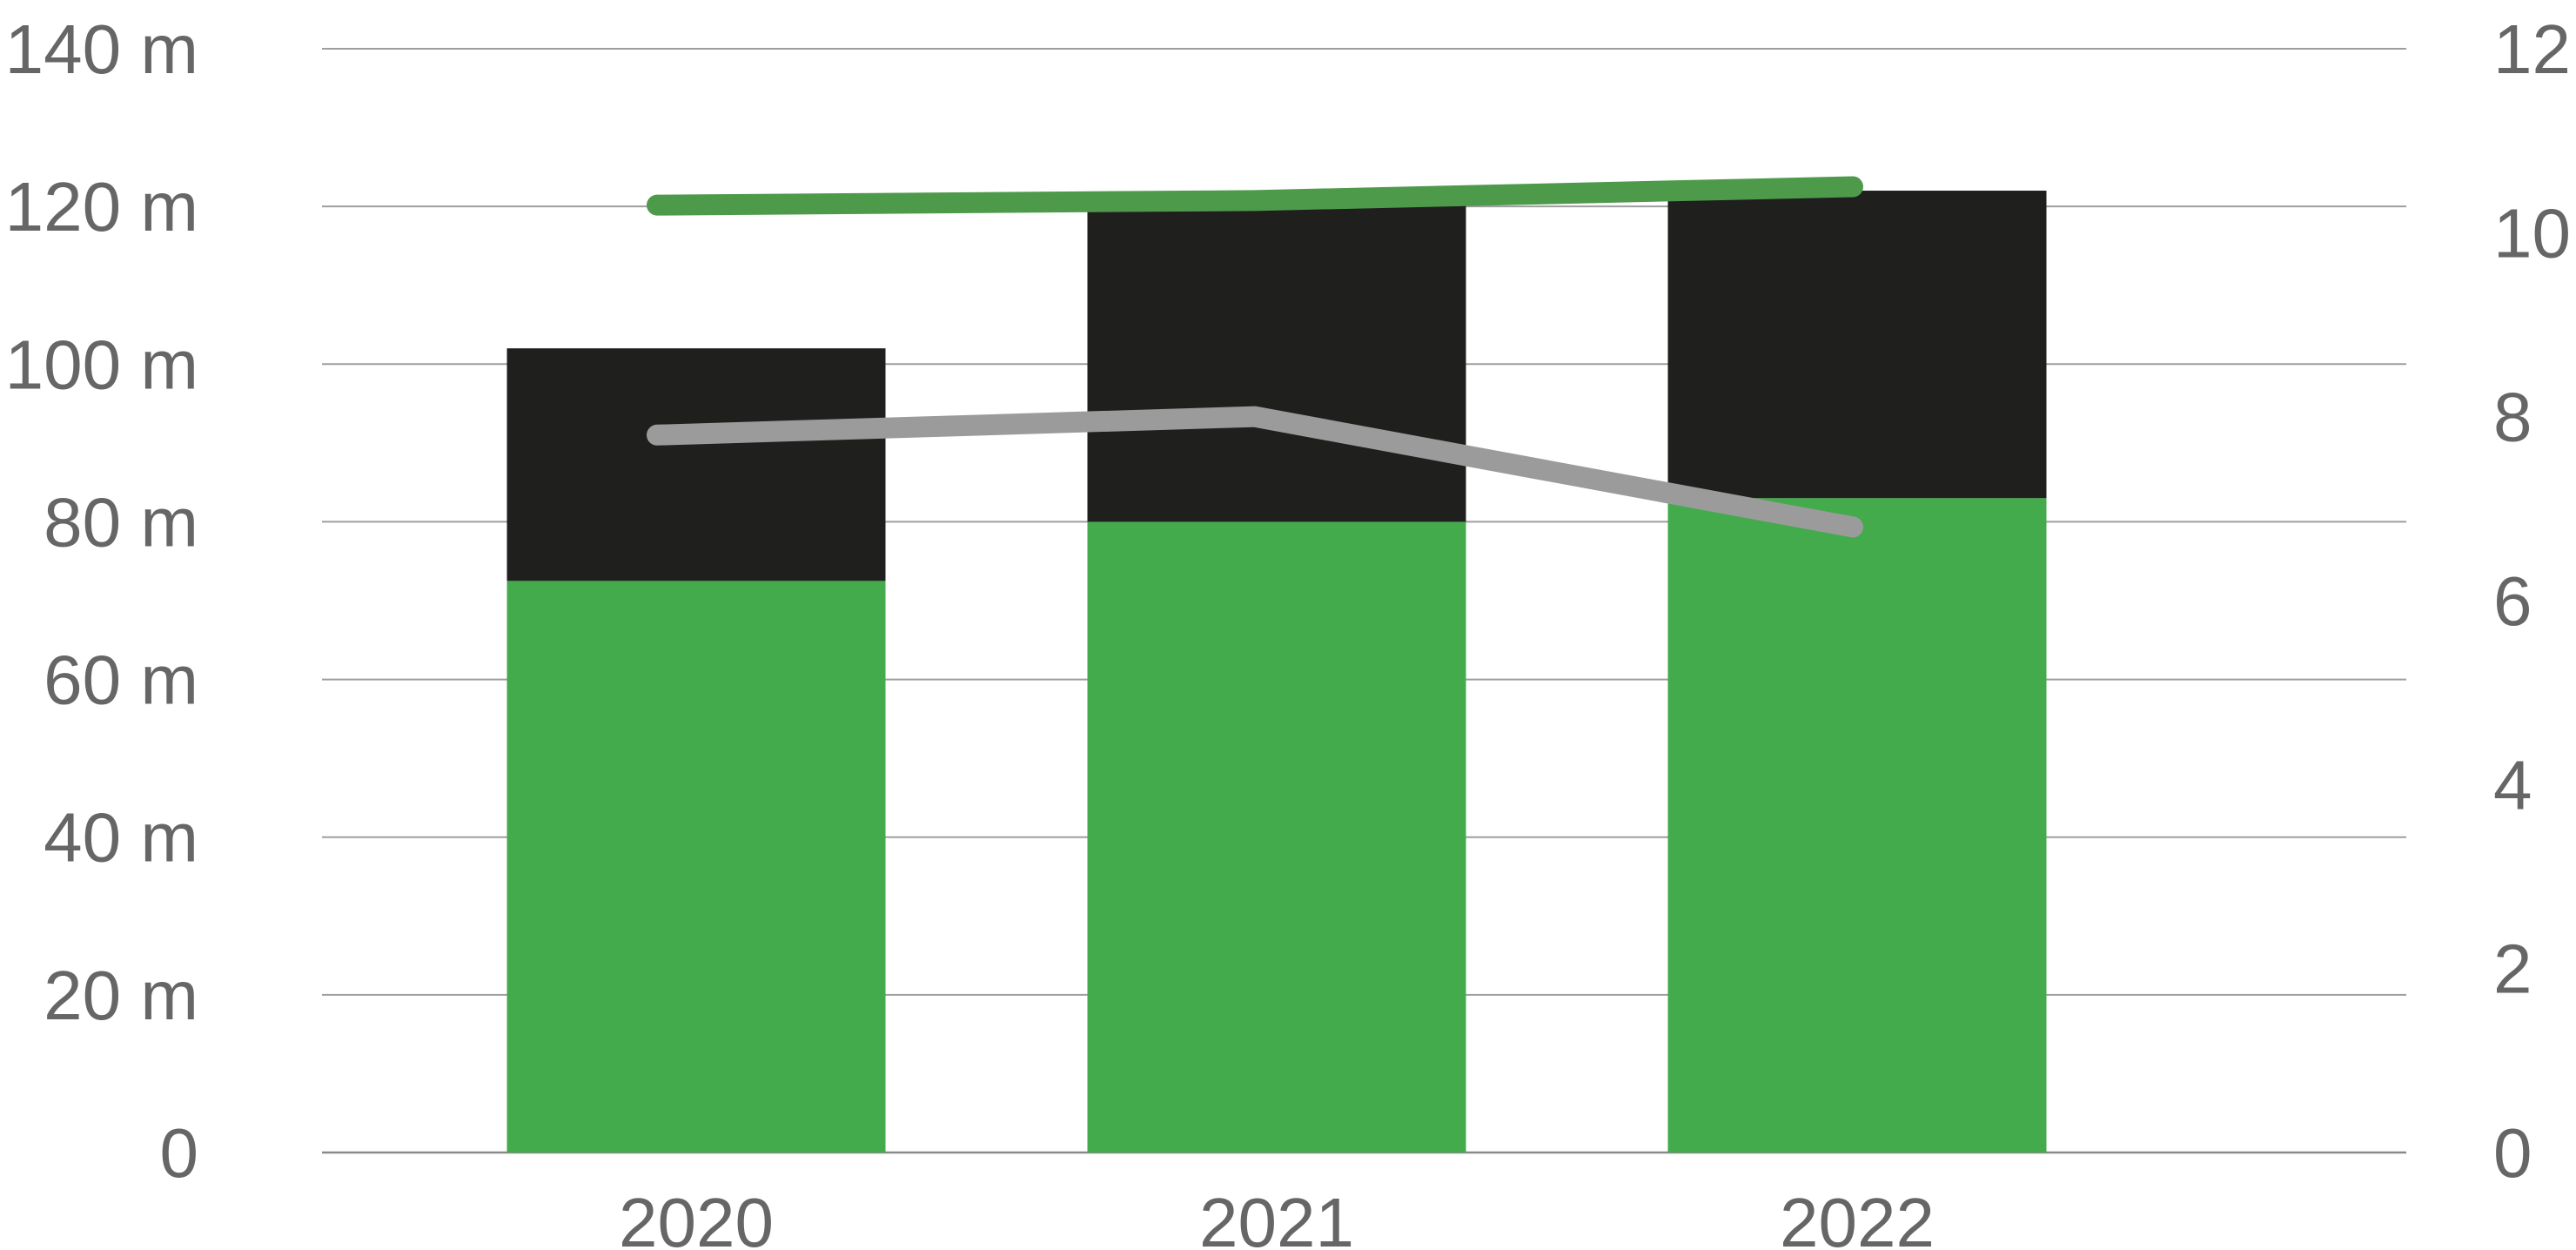  Describe the element at coordinates (2512, 601) in the screenshot. I see `right-y-tick-label: 6` at that location.